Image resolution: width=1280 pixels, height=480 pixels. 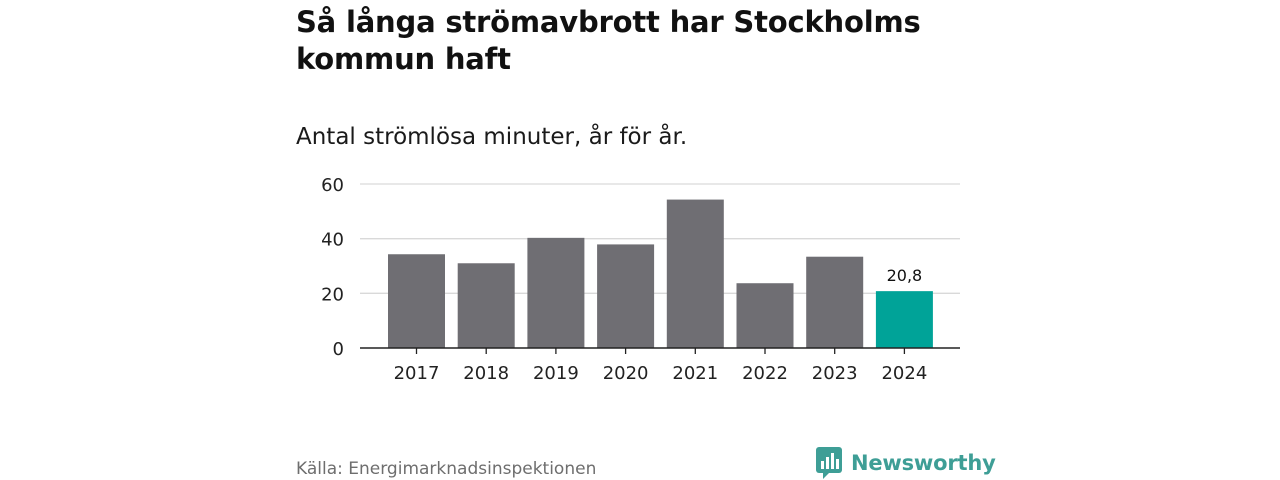 What do you see at coordinates (417, 373) in the screenshot?
I see `x-tick-label: 2017` at bounding box center [417, 373].